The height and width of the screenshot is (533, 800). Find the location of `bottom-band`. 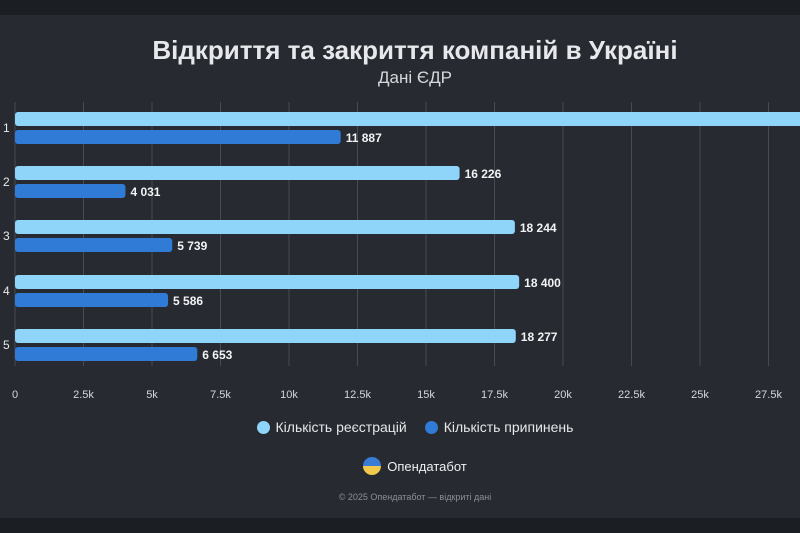

bottom-band is located at coordinates (400, 525).